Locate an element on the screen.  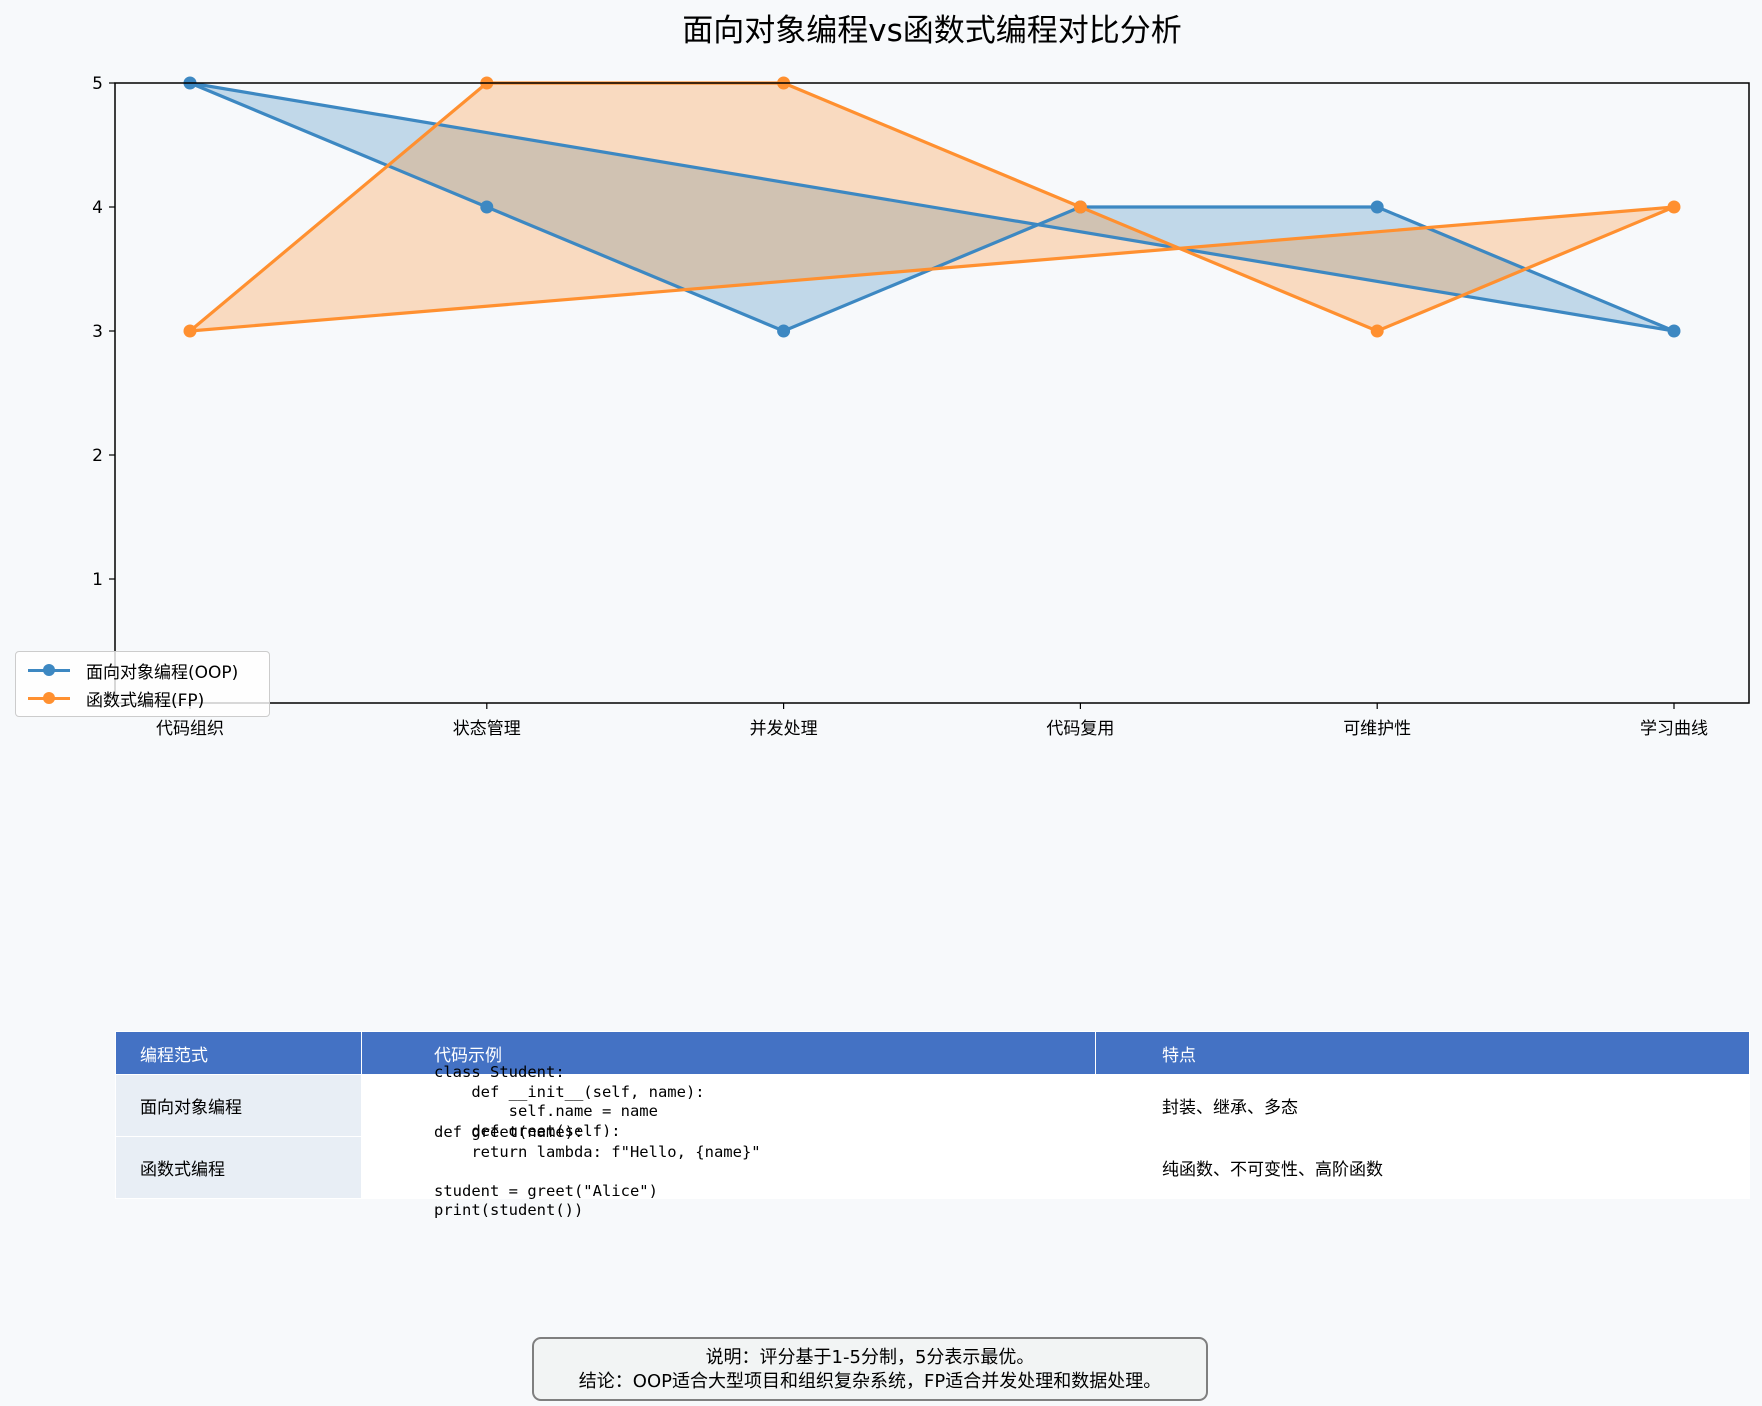
legend-item-oop: 面向对象编程(OOP) is located at coordinates (131, 670).